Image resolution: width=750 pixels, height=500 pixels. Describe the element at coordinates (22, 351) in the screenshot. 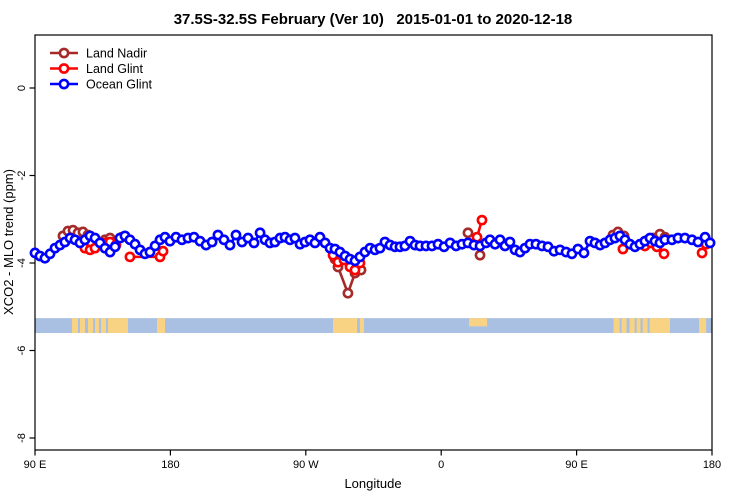

I see `y-tick-label: -6` at that location.